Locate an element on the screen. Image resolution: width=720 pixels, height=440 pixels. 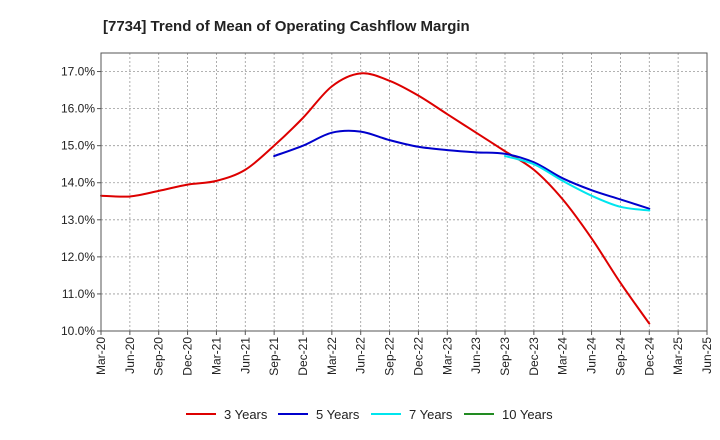
y-tick-label: 14.0% is located at coordinates (78, 183).